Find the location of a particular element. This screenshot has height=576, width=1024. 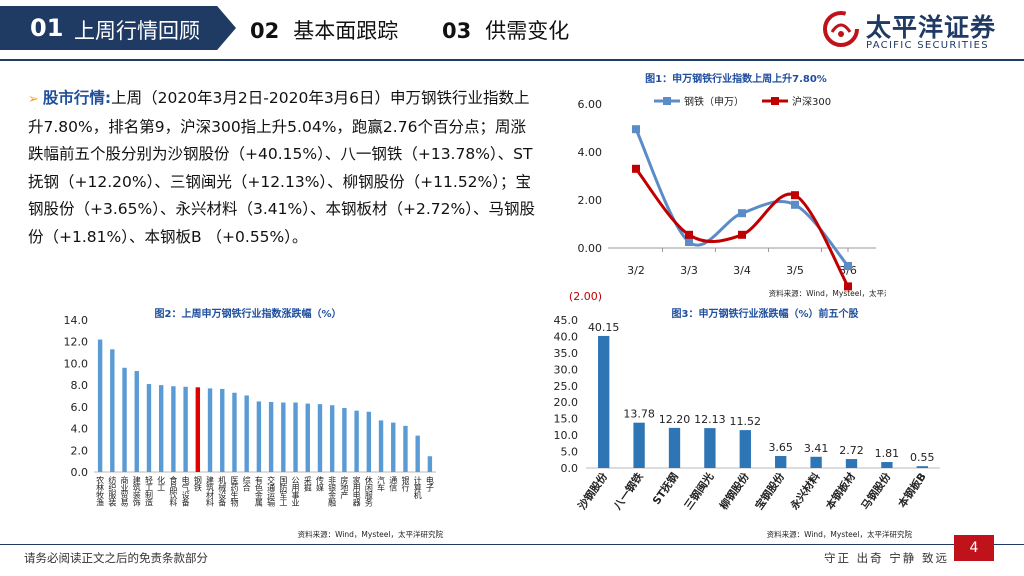

chart-legend: 钢铁（申万） 沪深300 is located at coordinates (742, 101).